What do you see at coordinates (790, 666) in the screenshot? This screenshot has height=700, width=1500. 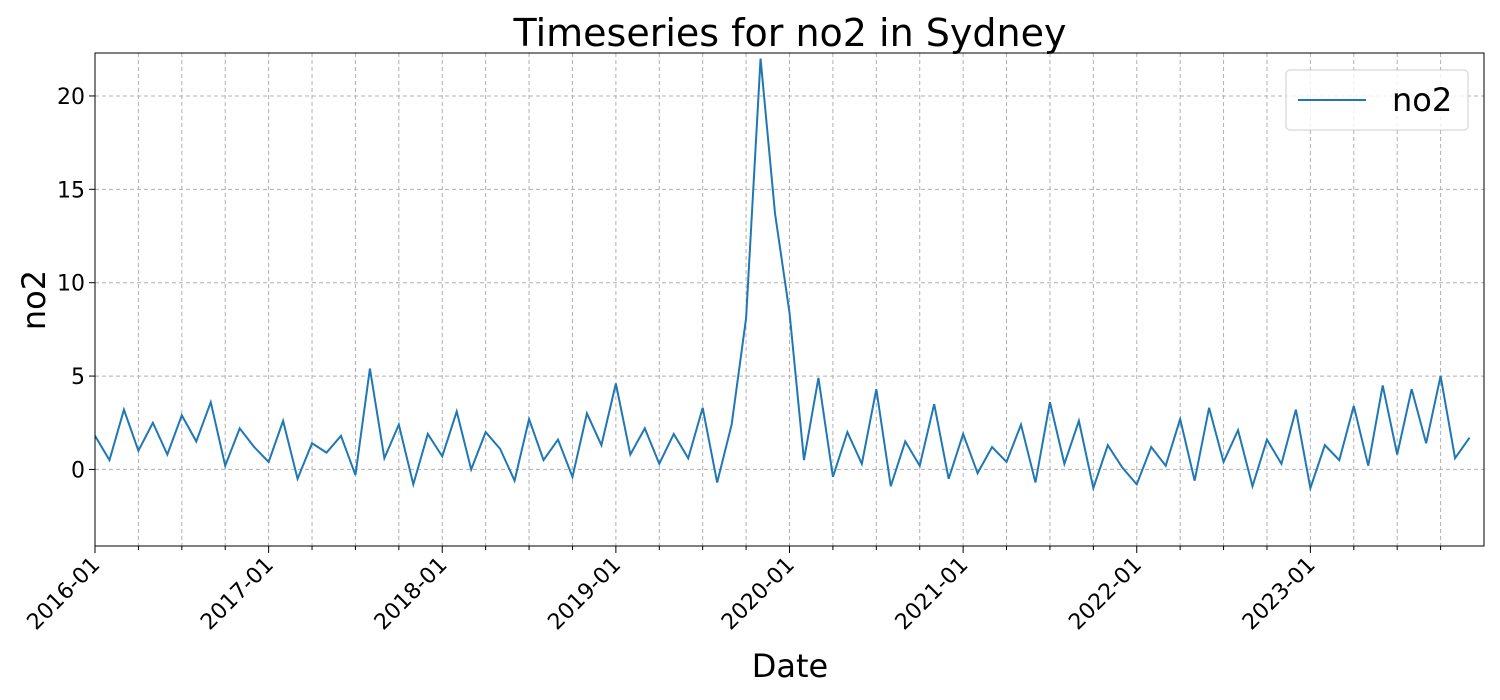 I see `x-axis-label: Date` at bounding box center [790, 666].